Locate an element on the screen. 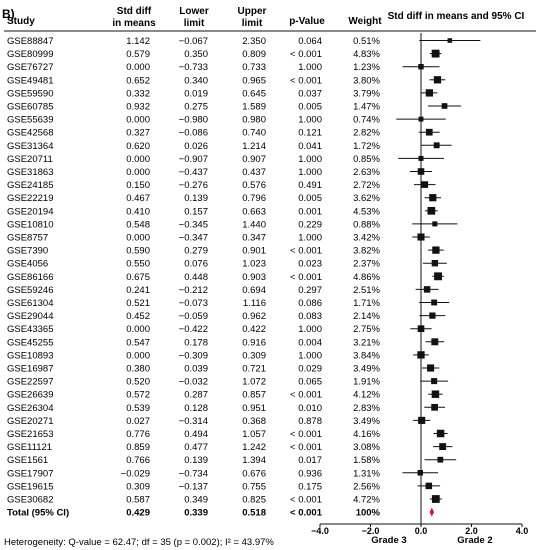 This screenshot has width=538, height=550. weight-value: 1.47% is located at coordinates (366, 107).